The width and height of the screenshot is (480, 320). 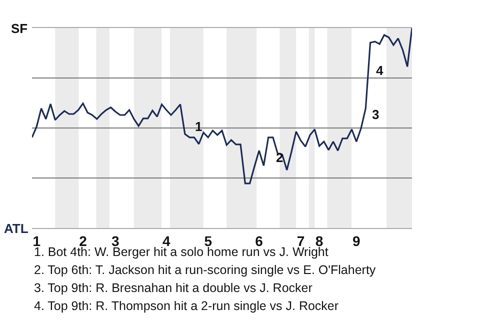 What do you see at coordinates (173, 288) in the screenshot?
I see `text: 3. Top 9th: R. Bresnahan hit a double vs J. Rocker` at bounding box center [173, 288].